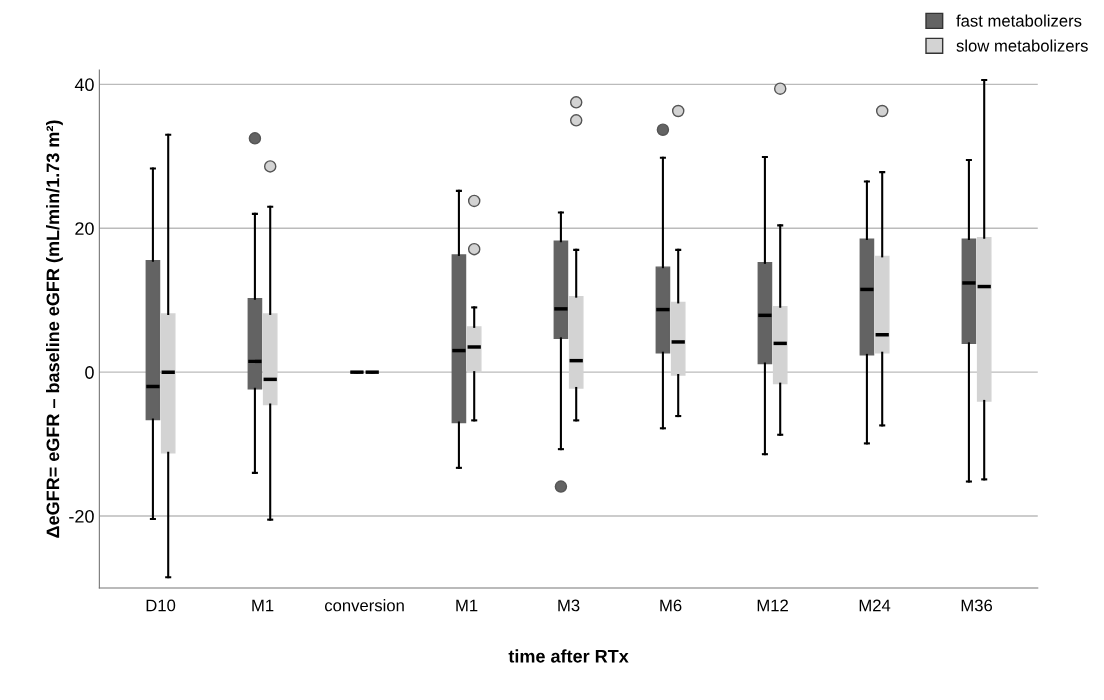 The image size is (1104, 700). Describe the element at coordinates (54, 329) in the screenshot. I see `y-axis-title: ΔeGFR= eGFR – baseline eGFR (mL/min/1.73 m²)` at that location.